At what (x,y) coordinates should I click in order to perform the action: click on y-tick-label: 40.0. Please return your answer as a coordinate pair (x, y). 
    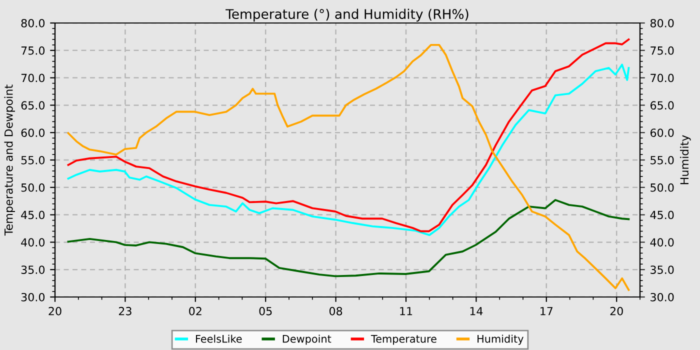
    Looking at the image, I should click on (33, 242).